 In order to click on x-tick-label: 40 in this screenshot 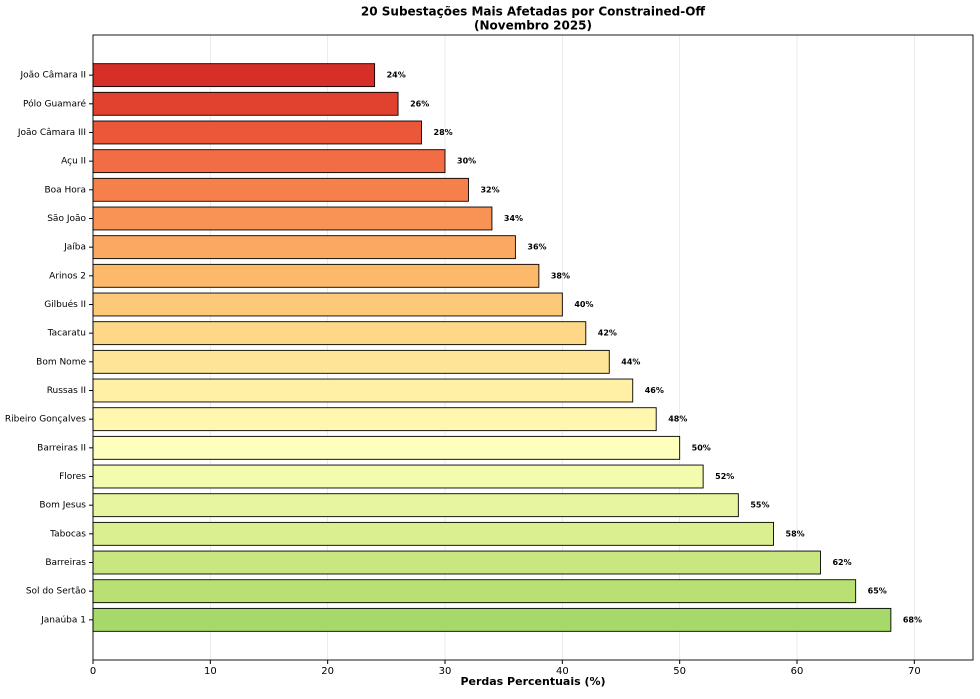, I will do `click(562, 671)`.